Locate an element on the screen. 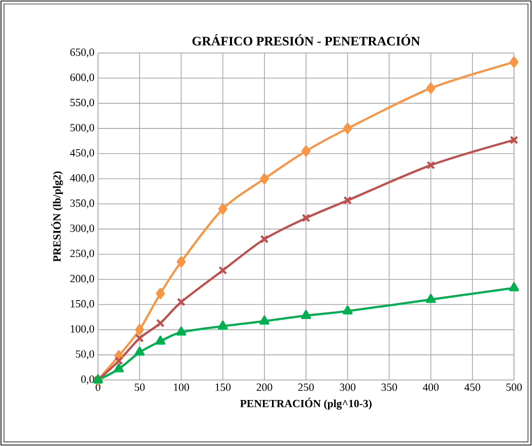  y-tick-label: 100,0 is located at coordinates (82, 329).